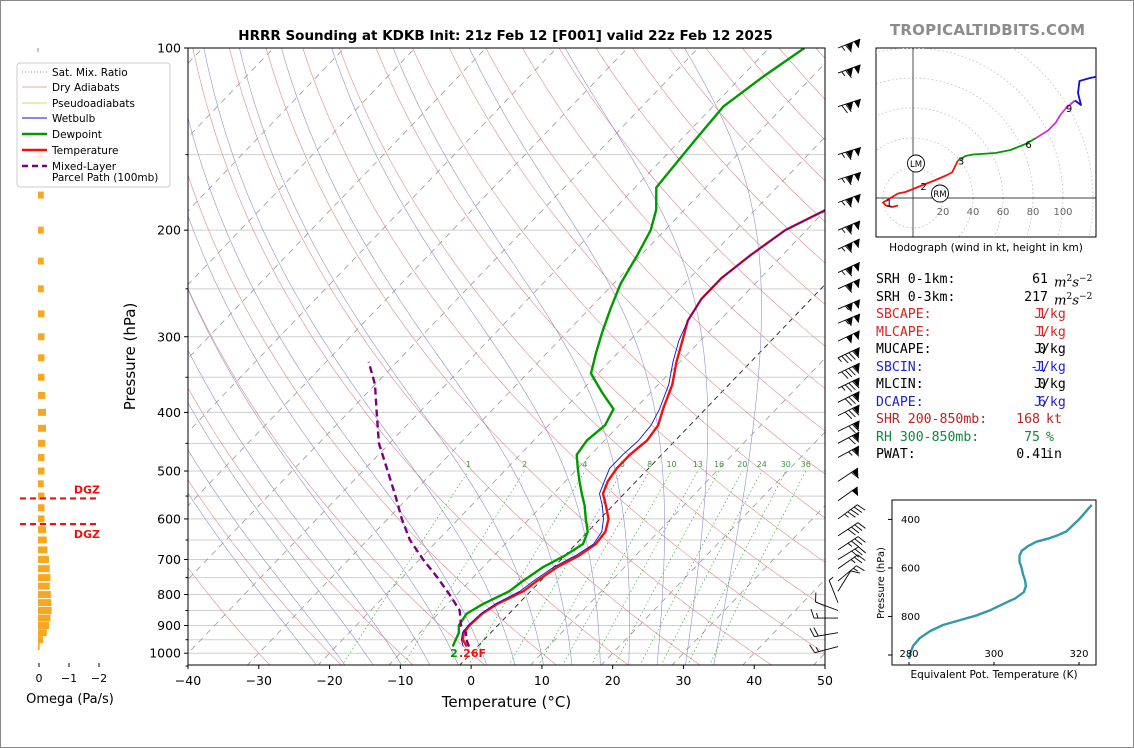 This screenshot has height=748, width=1134. What do you see at coordinates (910, 568) in the screenshot?
I see `theta-e-y-tick-label: 600` at bounding box center [910, 568].